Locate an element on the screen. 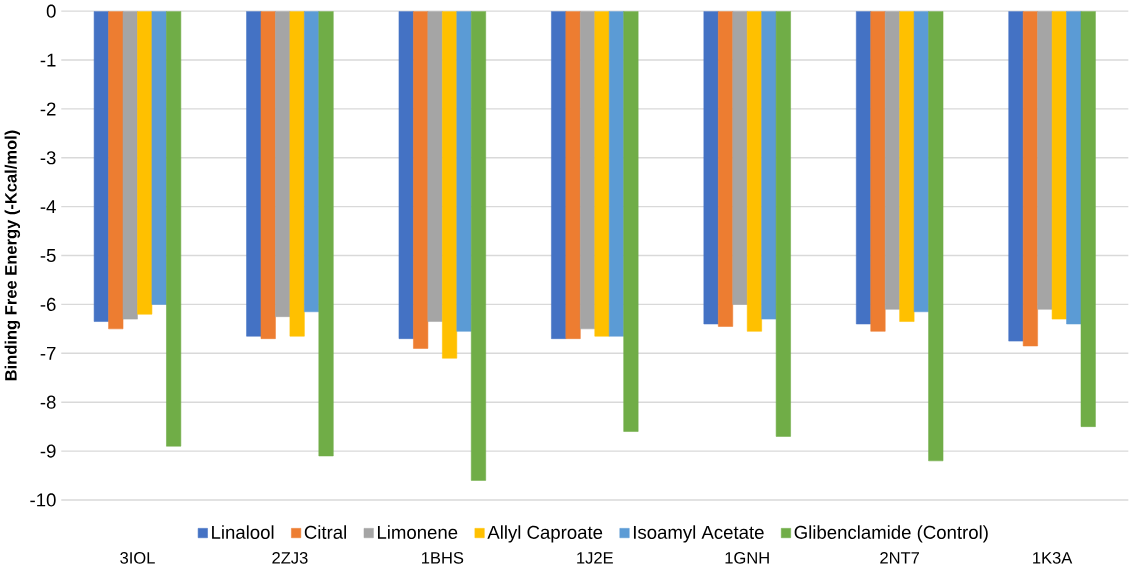 The width and height of the screenshot is (1129, 568). legend-label: Linalool is located at coordinates (243, 532).